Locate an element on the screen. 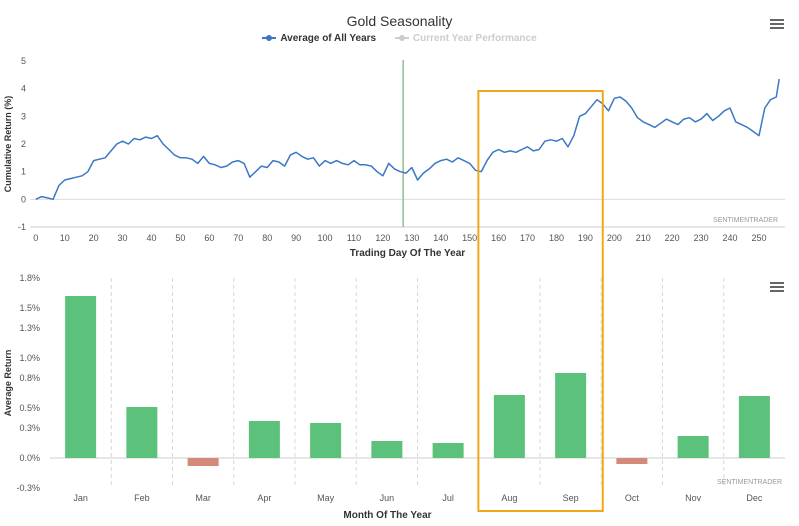  highlight-box is located at coordinates (540, 301).